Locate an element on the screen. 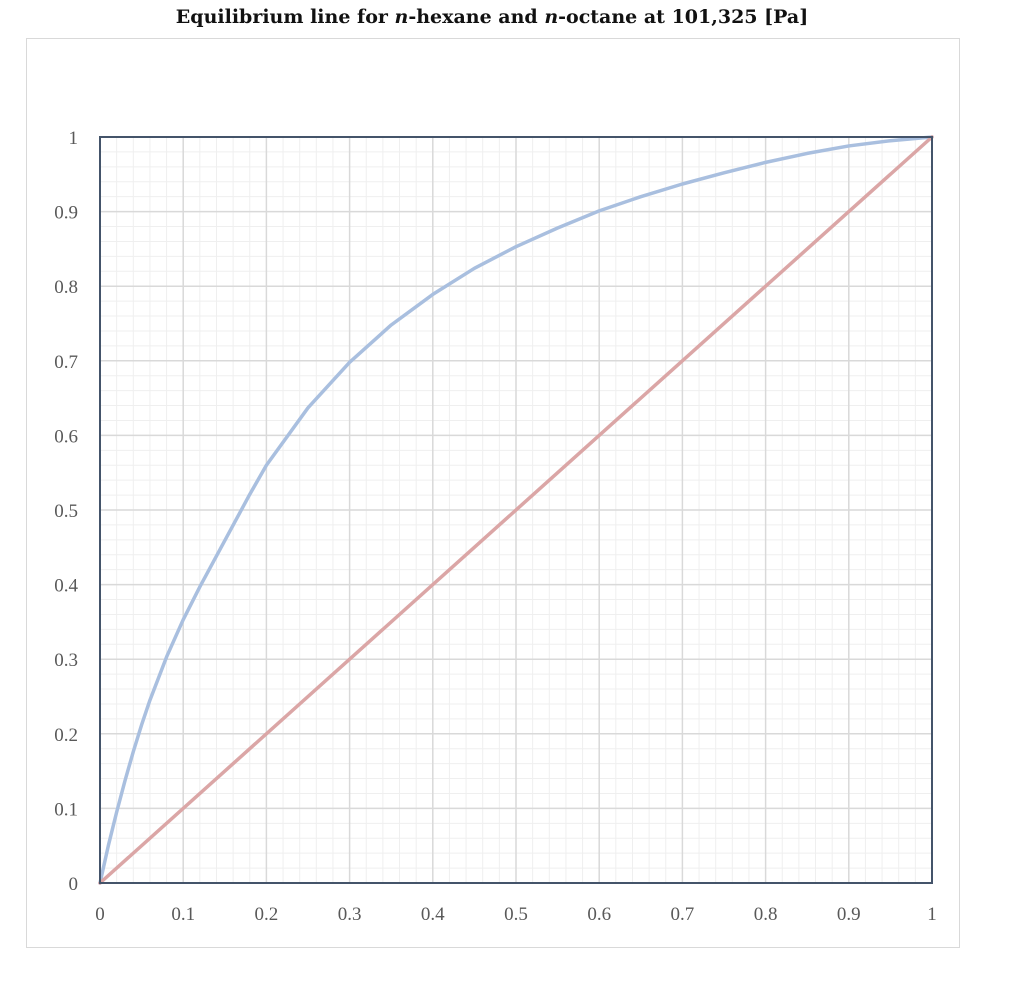 The width and height of the screenshot is (1024, 986). y-tick-label: 0.4 is located at coordinates (66, 586).